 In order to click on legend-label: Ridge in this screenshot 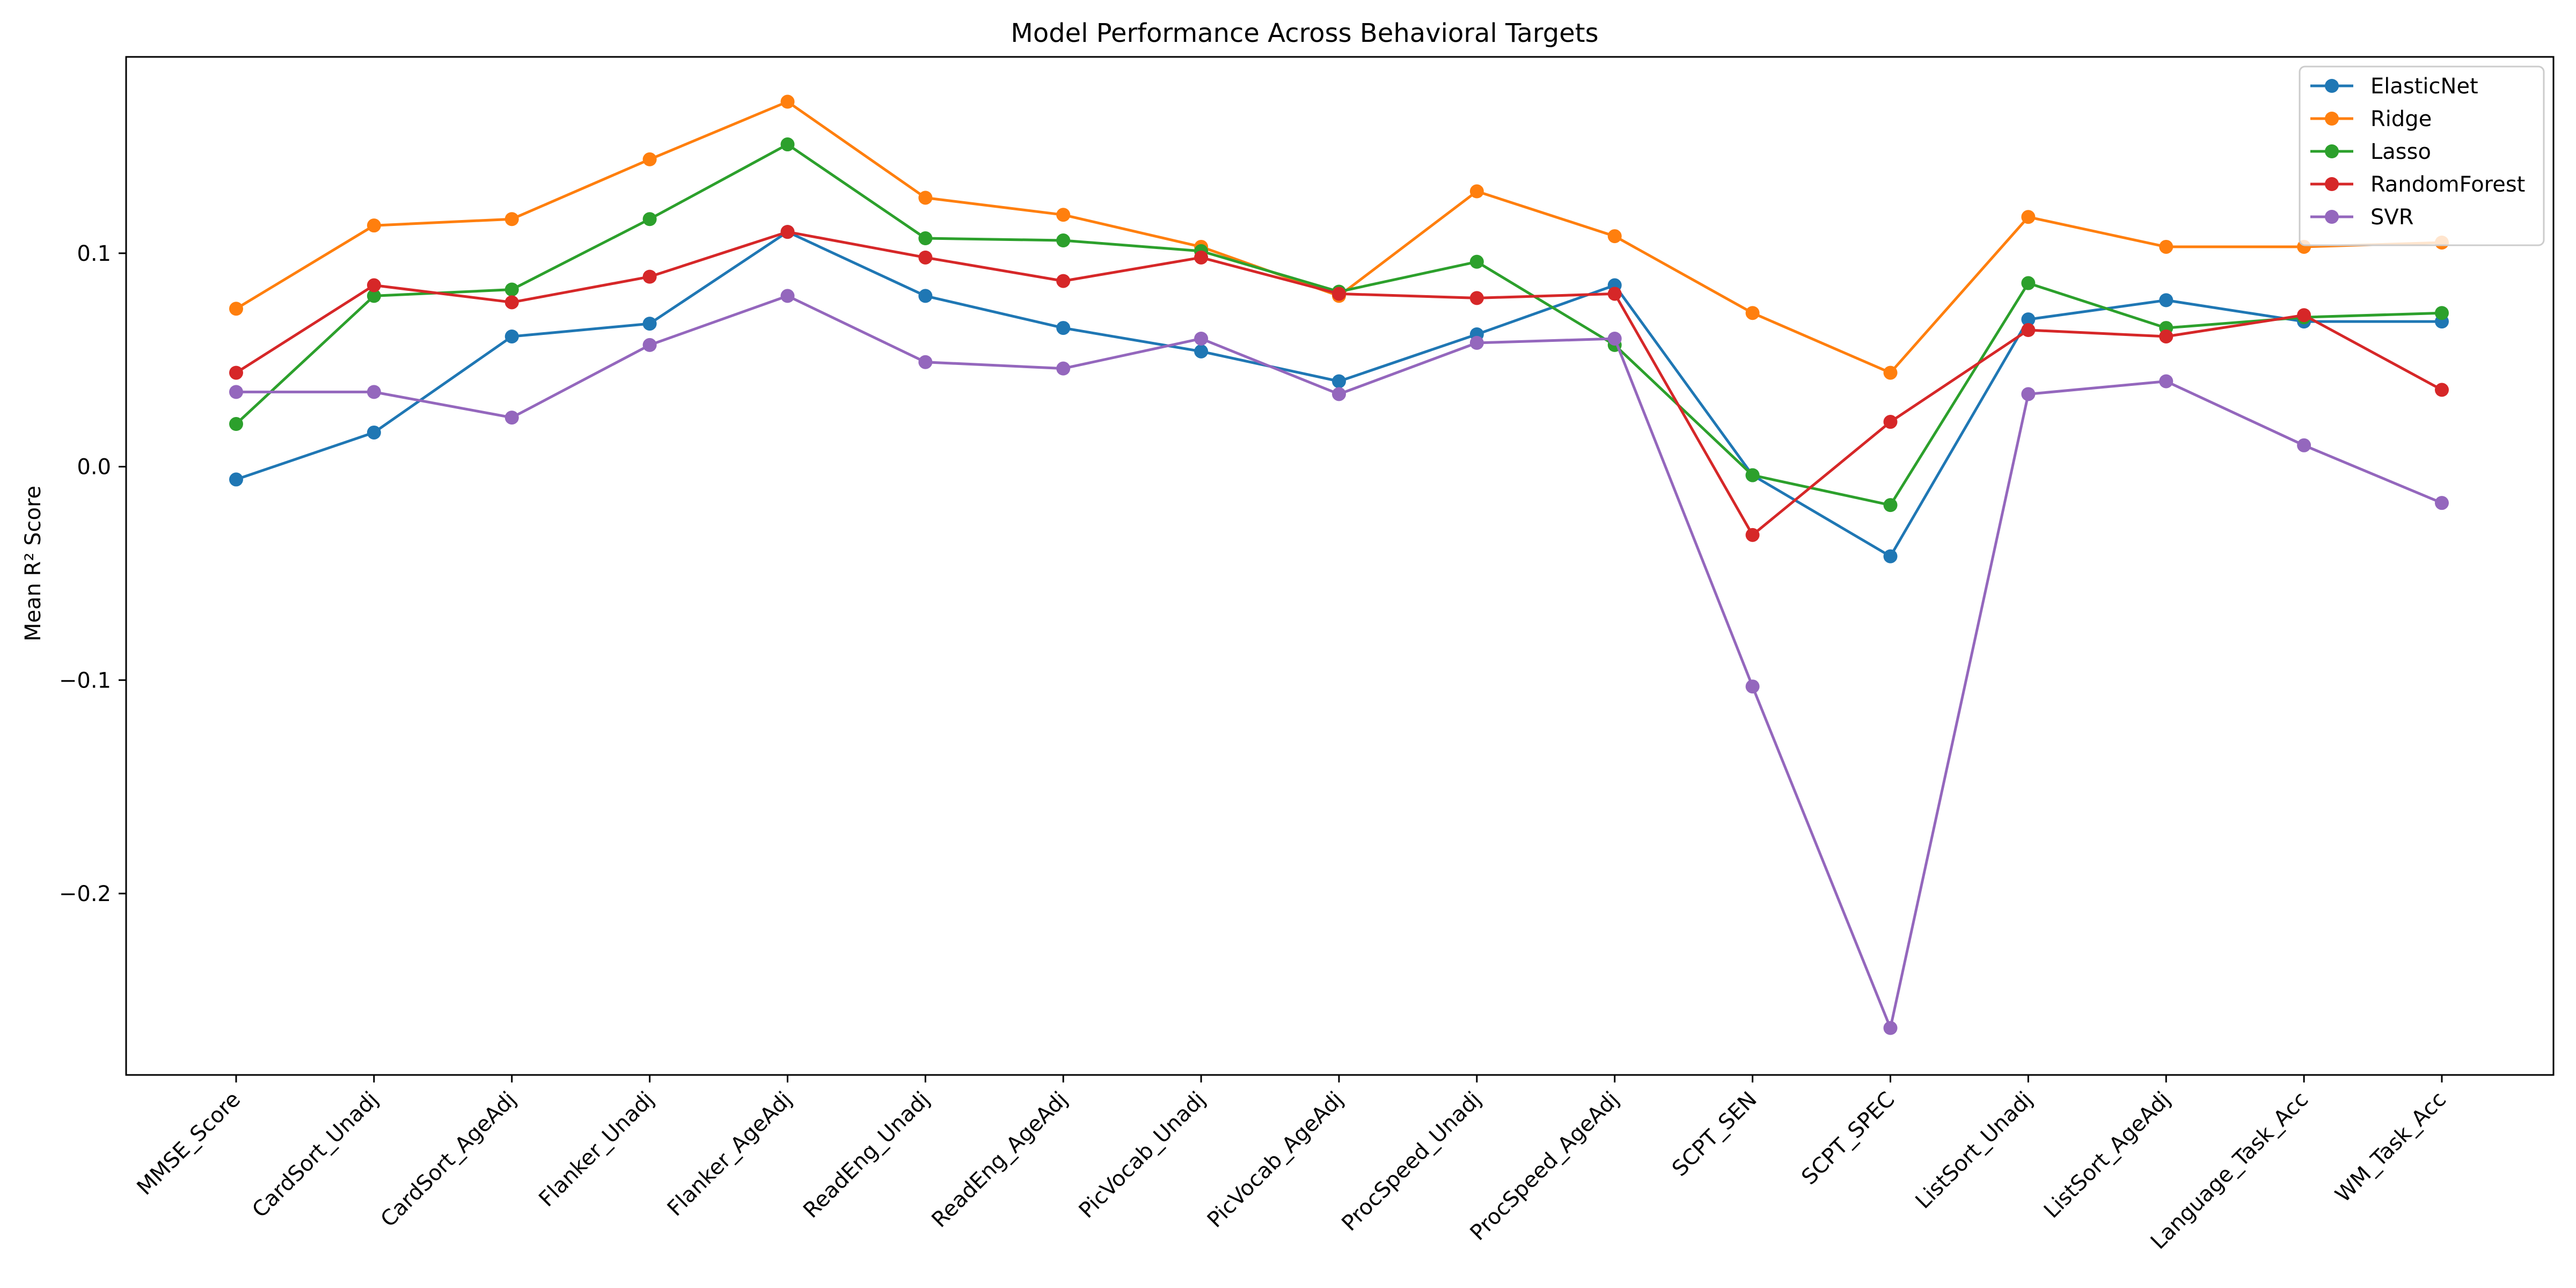, I will do `click(2401, 119)`.